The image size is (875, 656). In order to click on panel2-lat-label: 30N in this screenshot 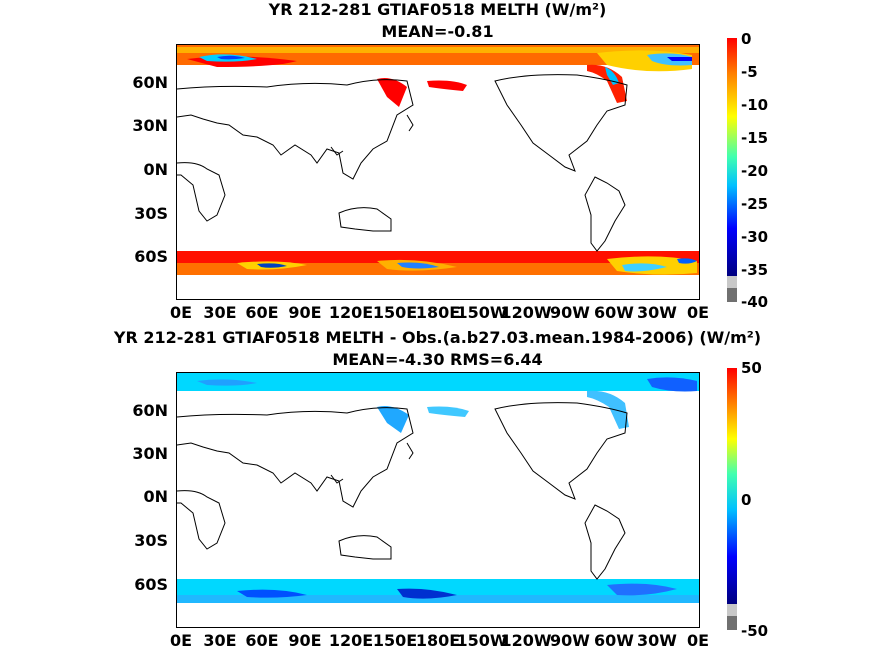, I will do `click(150, 453)`.